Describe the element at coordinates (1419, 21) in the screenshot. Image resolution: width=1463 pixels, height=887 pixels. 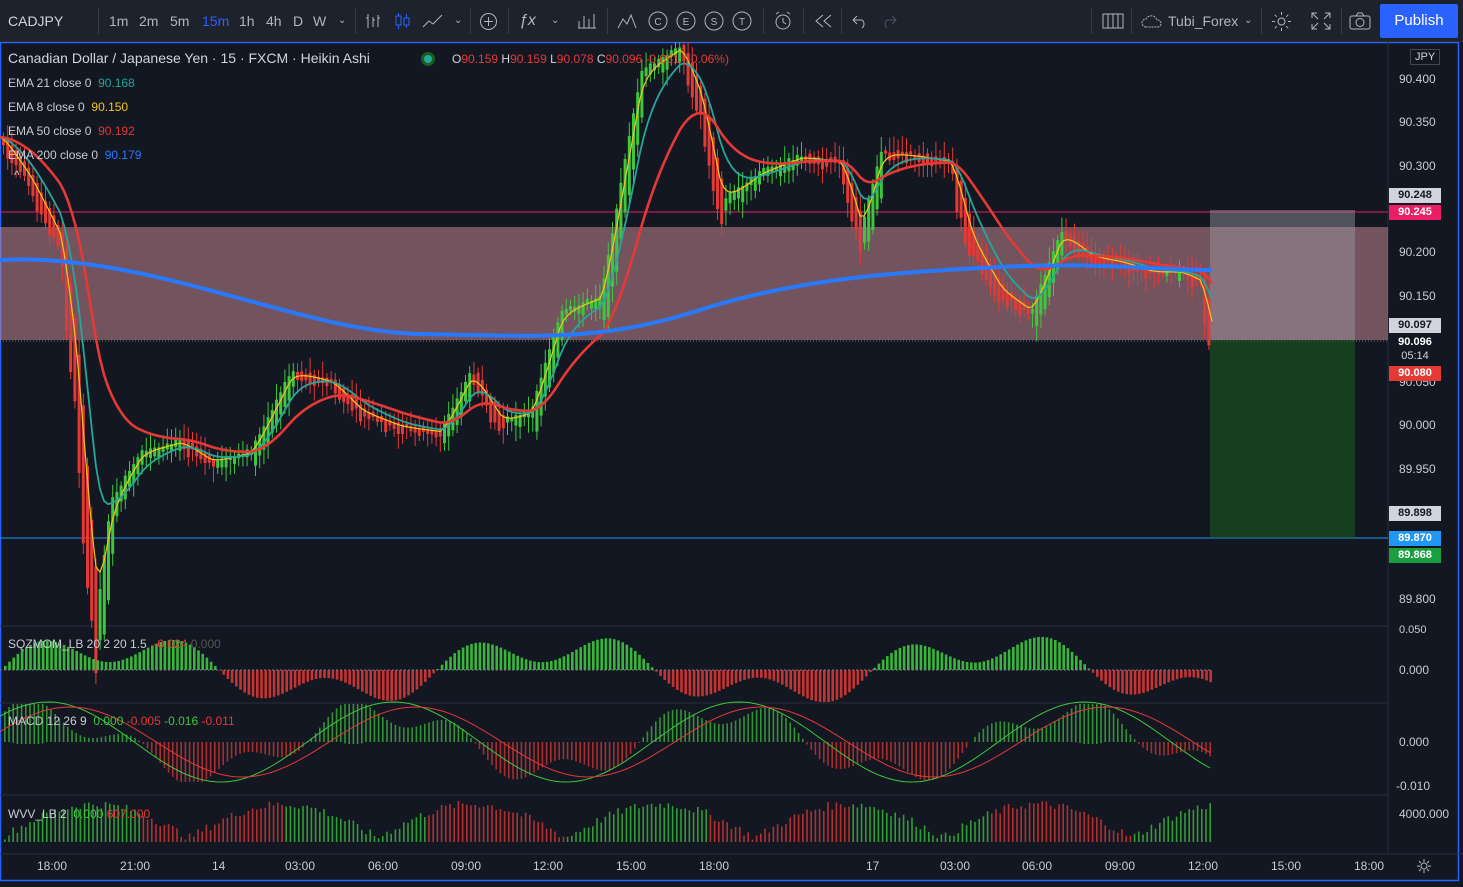
I see `publish-button: Publish` at that location.